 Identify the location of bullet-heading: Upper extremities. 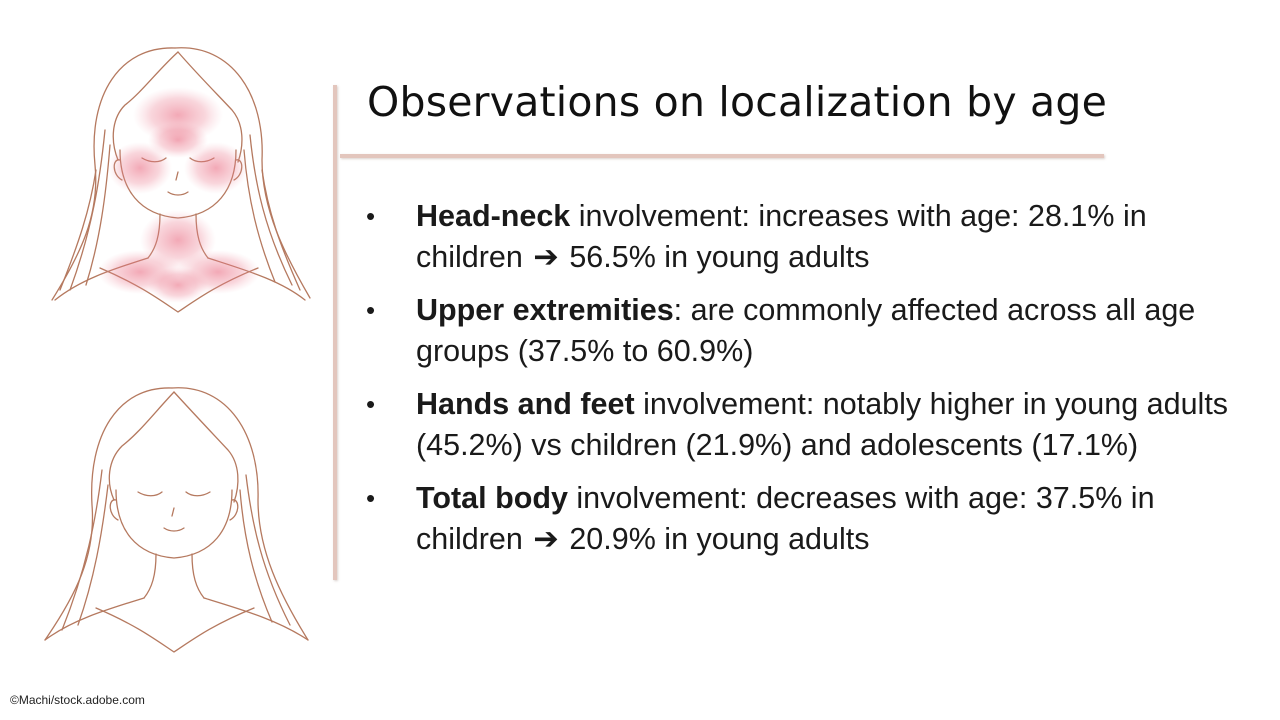
(545, 310).